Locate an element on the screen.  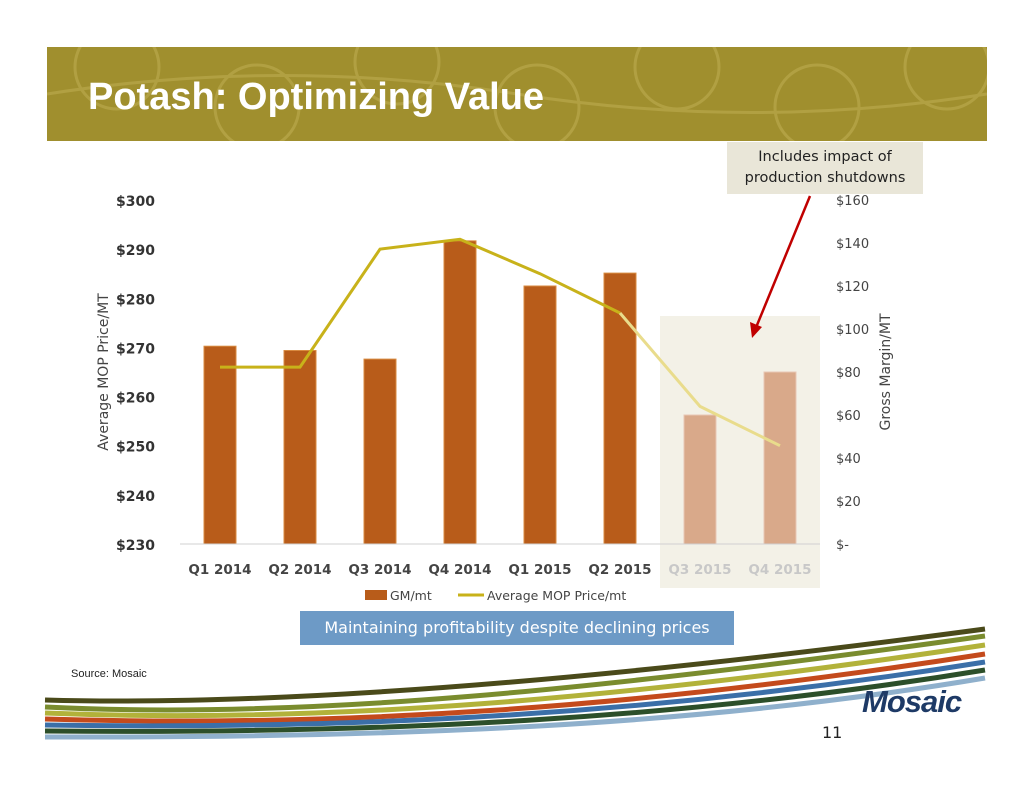
price-line is located at coordinates (420, 303).